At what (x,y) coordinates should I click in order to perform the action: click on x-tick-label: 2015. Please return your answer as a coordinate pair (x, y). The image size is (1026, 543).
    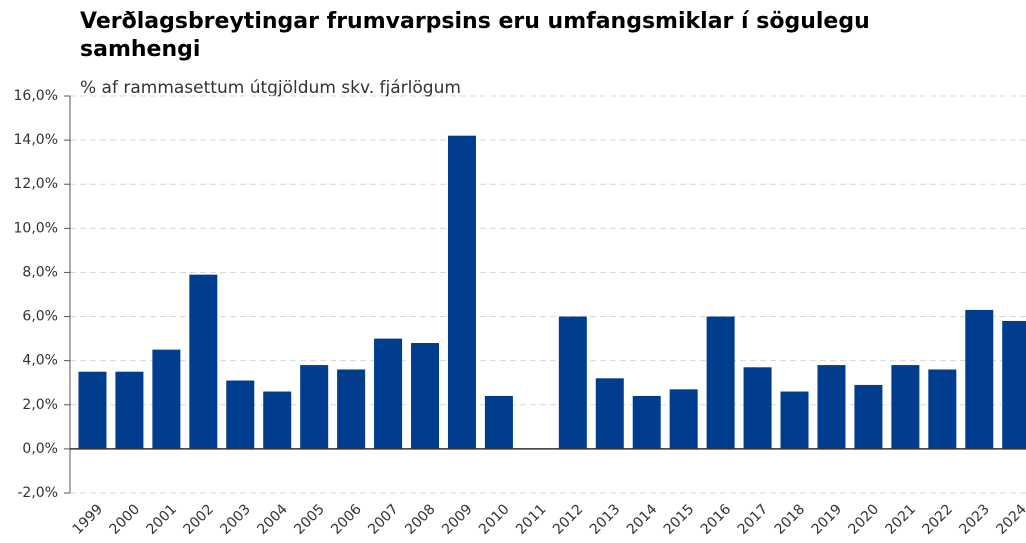
    Looking at the image, I should click on (679, 519).